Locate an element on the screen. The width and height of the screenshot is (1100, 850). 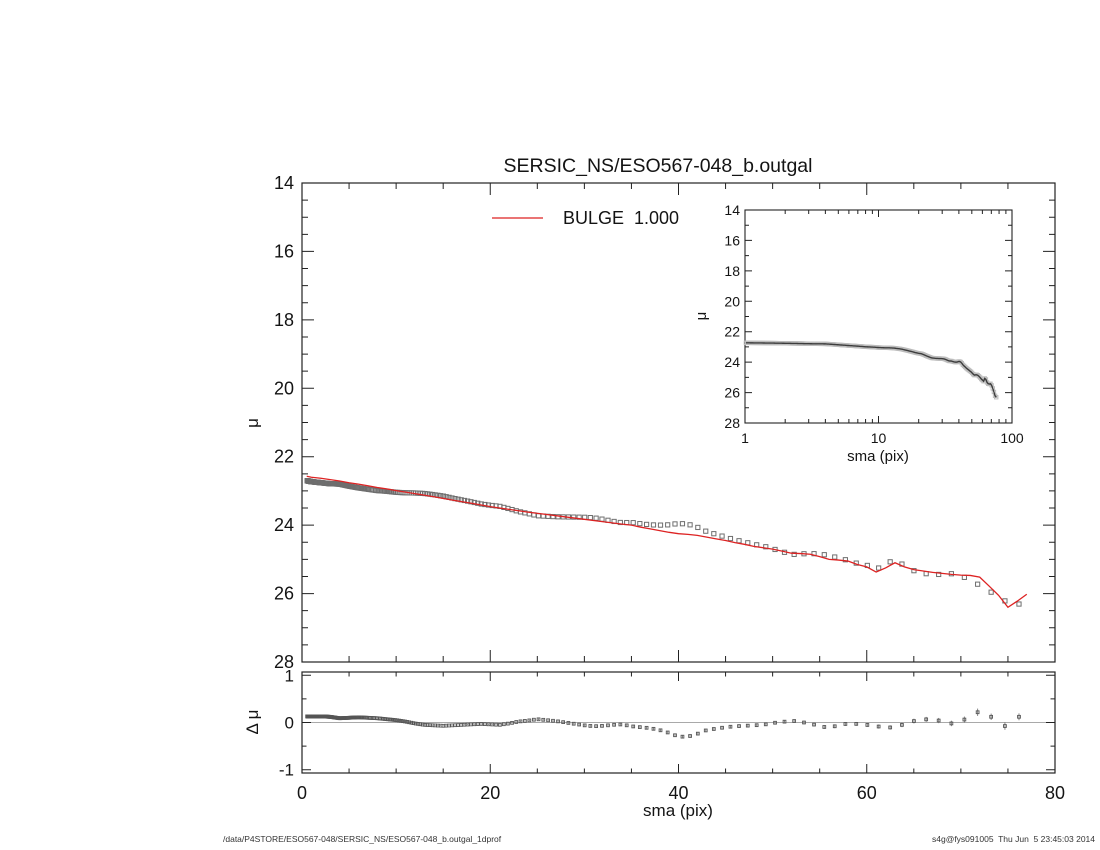
main-y-tick-label: 24 is located at coordinates (284, 525).